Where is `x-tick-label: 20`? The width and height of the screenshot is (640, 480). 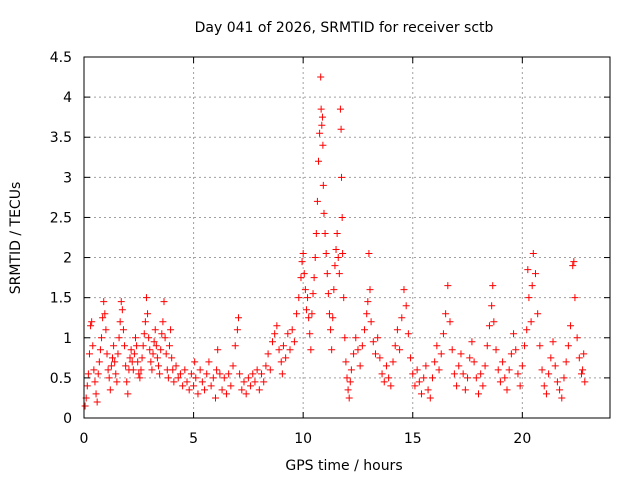
x-tick-label: 20 is located at coordinates (522, 439).